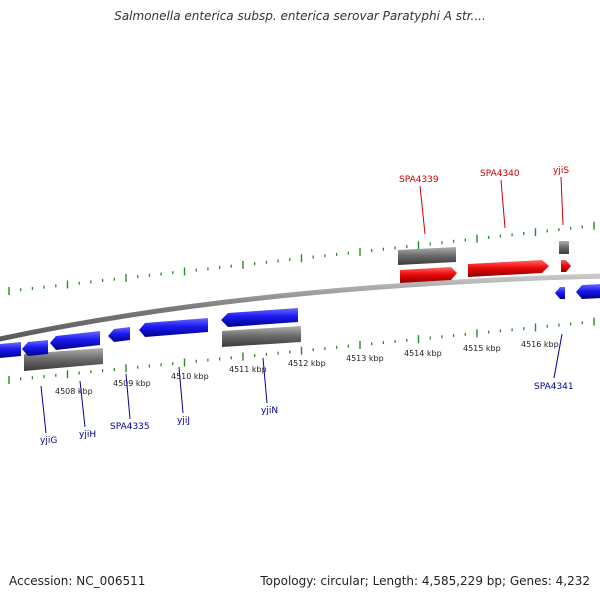 This screenshot has height=600, width=600. What do you see at coordinates (248, 369) in the screenshot?
I see `scale-label: 4511 kbp` at bounding box center [248, 369].